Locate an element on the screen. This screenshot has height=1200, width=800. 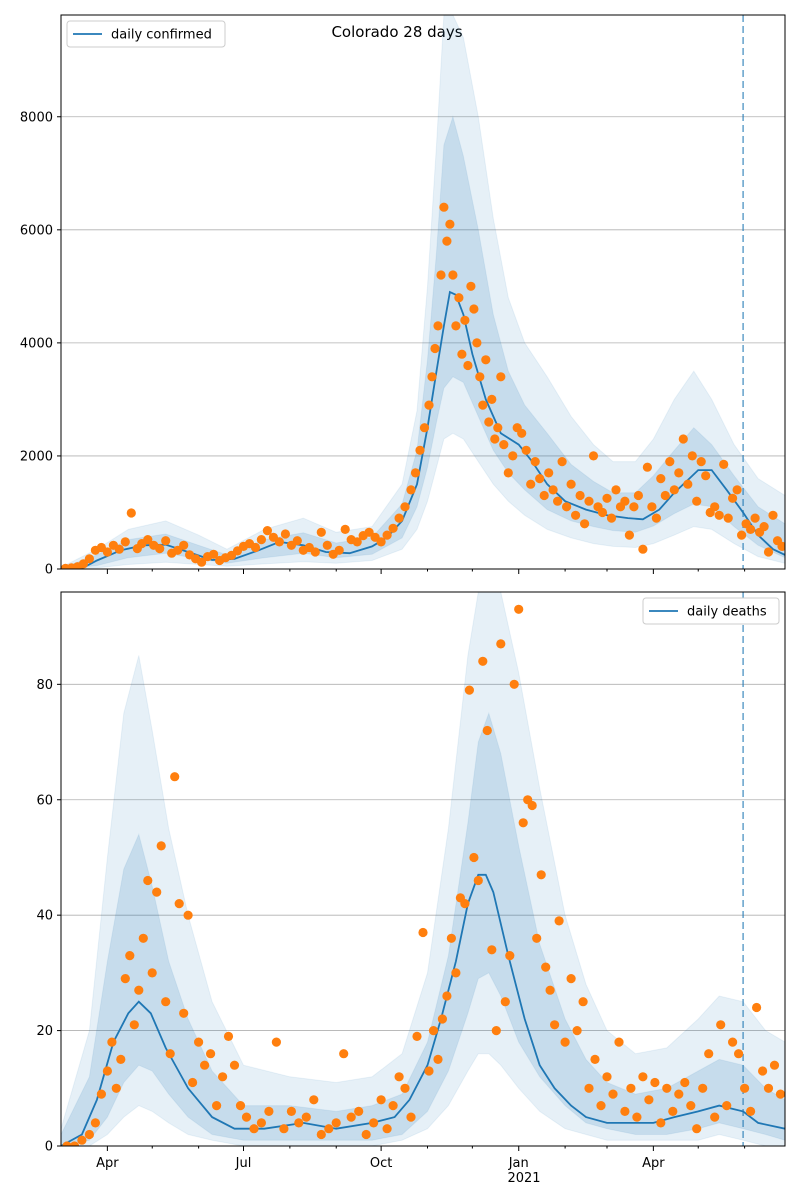
deaths-y-tick-label: 80 is located at coordinates (44, 685).